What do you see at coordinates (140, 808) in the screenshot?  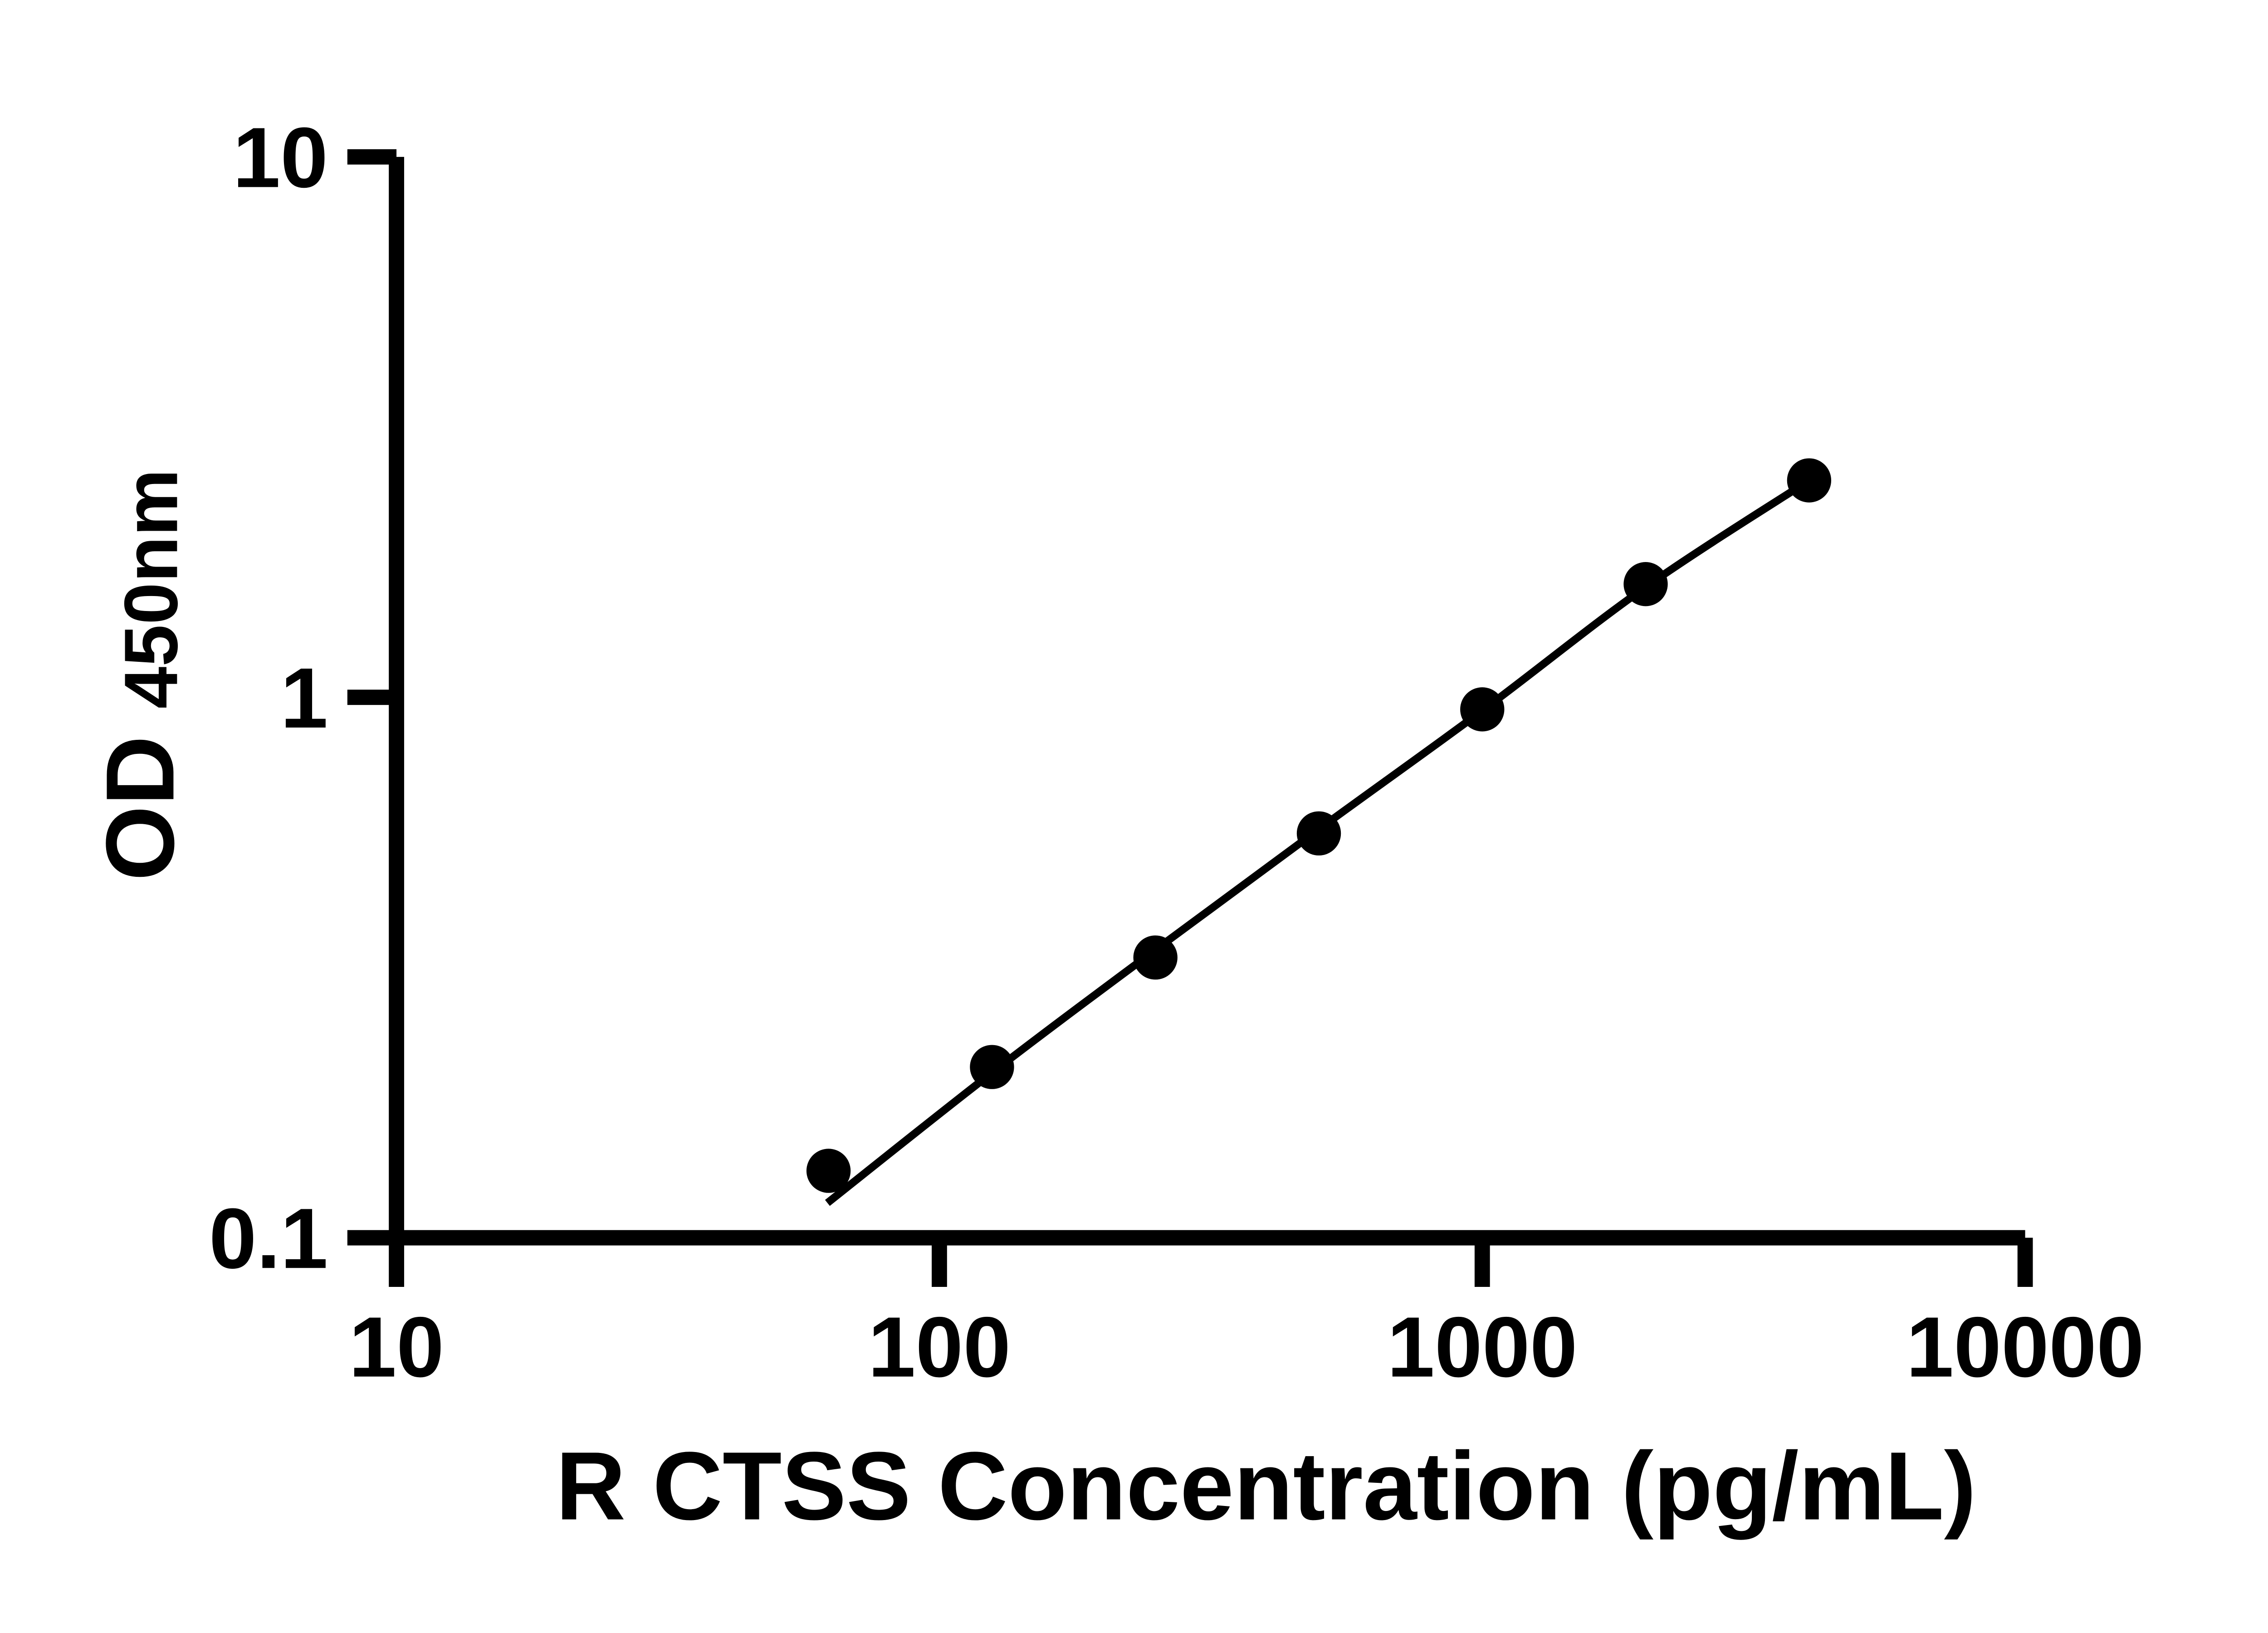 I see `y-axis-title-main: OD` at bounding box center [140, 808].